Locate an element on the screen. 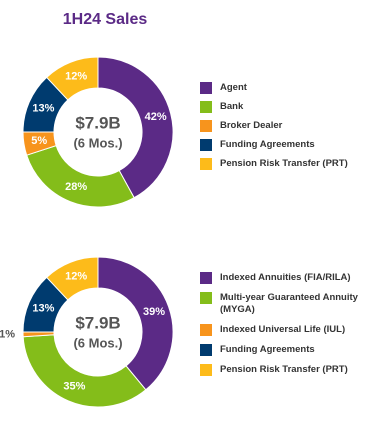 The height and width of the screenshot is (423, 373). legend-label: Indexed Annuities (FIA/RILA) is located at coordinates (285, 277).